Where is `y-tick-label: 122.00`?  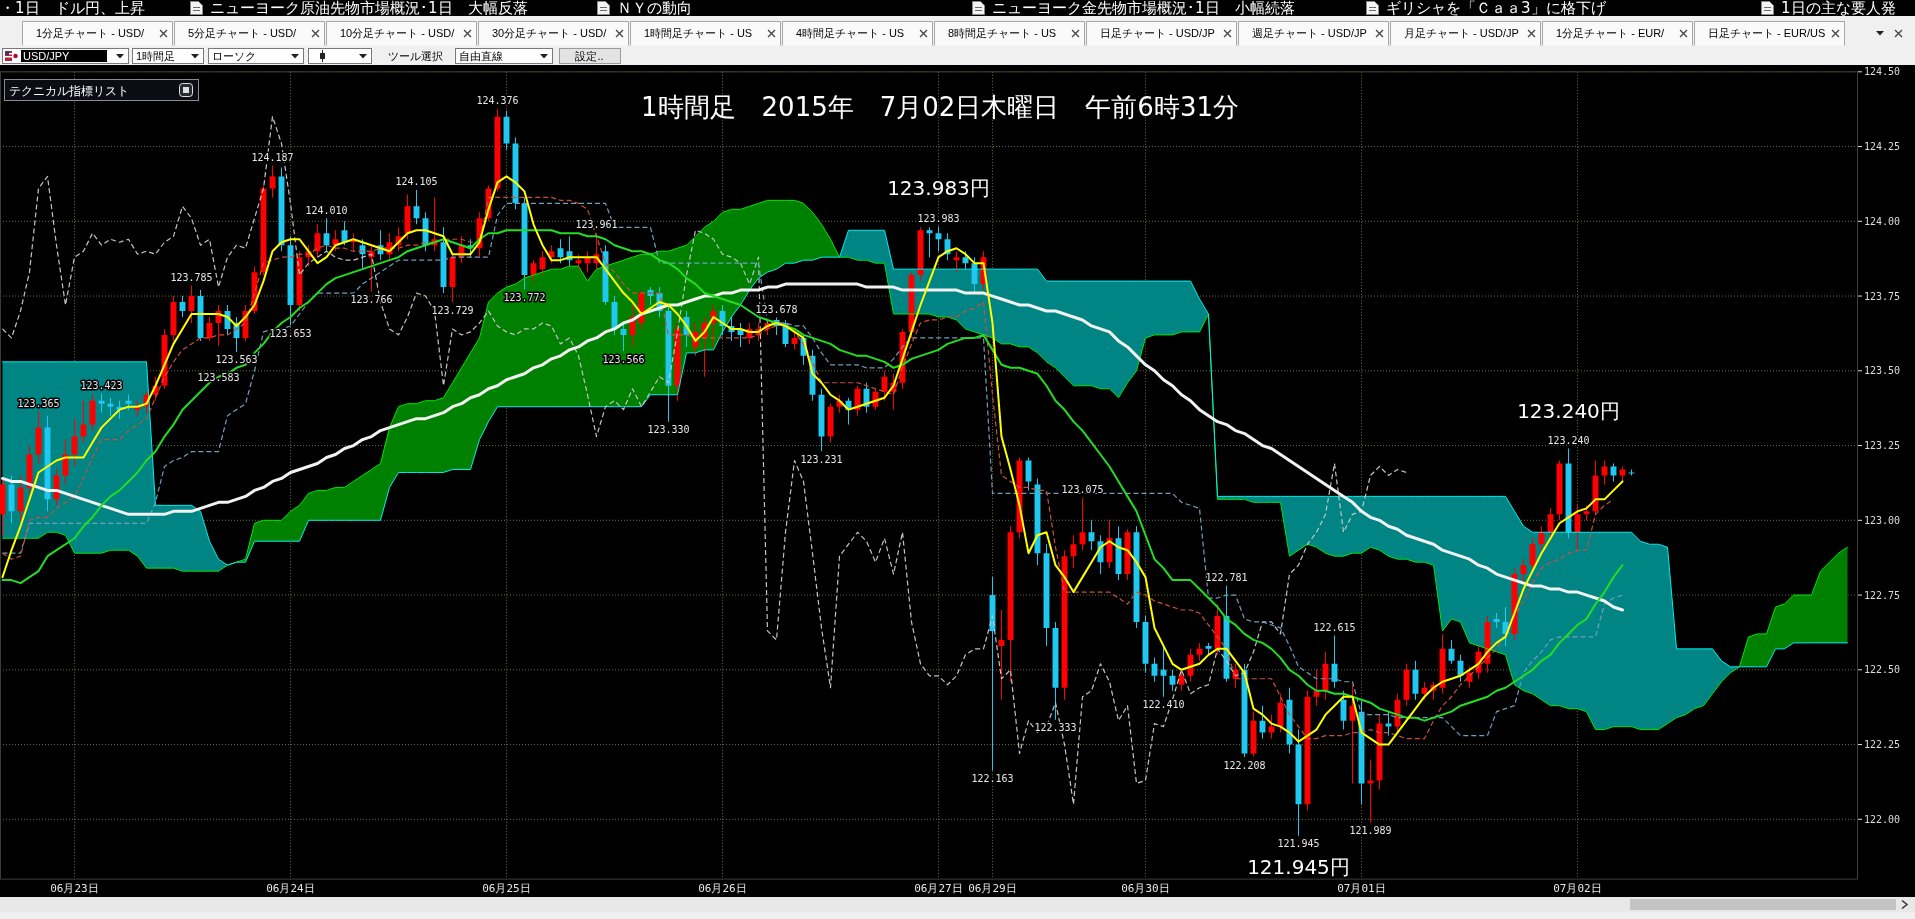 y-tick-label: 122.00 is located at coordinates (1882, 819).